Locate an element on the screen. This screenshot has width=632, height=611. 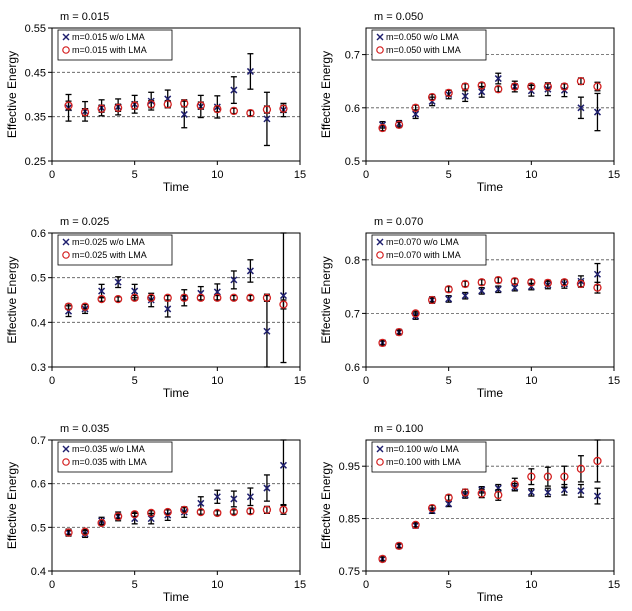
chart-1-xtick-label-1: 0 is located at coordinates (52, 175).